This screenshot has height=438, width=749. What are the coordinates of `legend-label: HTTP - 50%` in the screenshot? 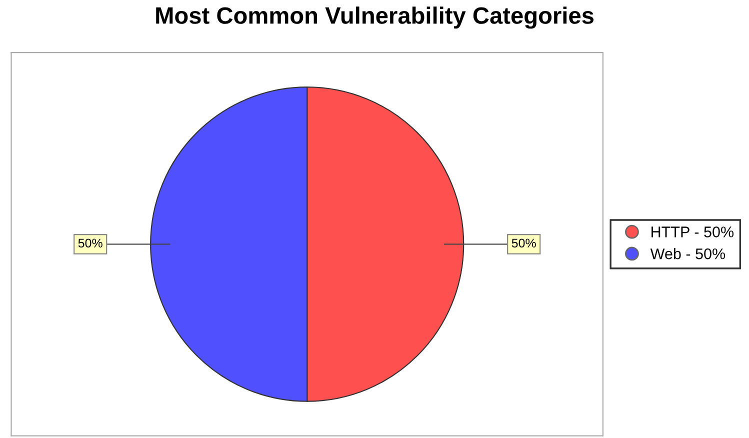 It's located at (693, 232).